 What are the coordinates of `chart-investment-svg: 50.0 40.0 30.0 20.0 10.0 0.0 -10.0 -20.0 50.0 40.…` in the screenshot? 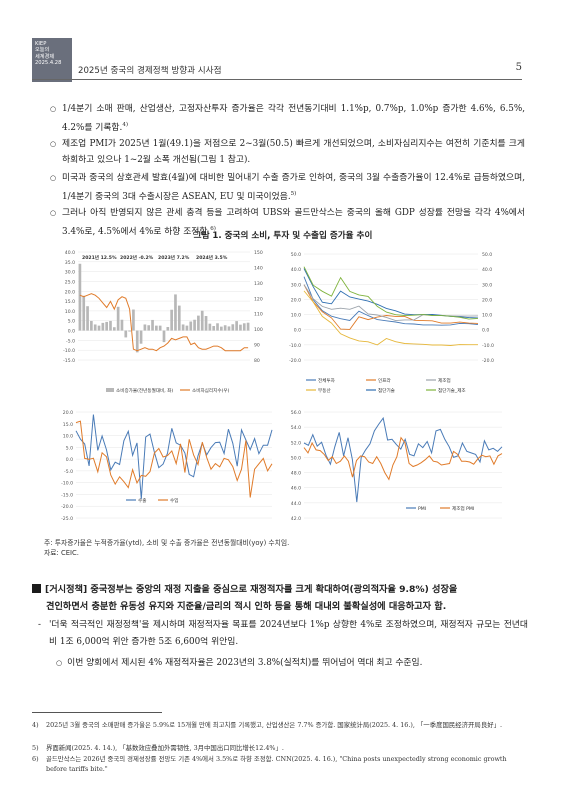 It's located at (391, 323).